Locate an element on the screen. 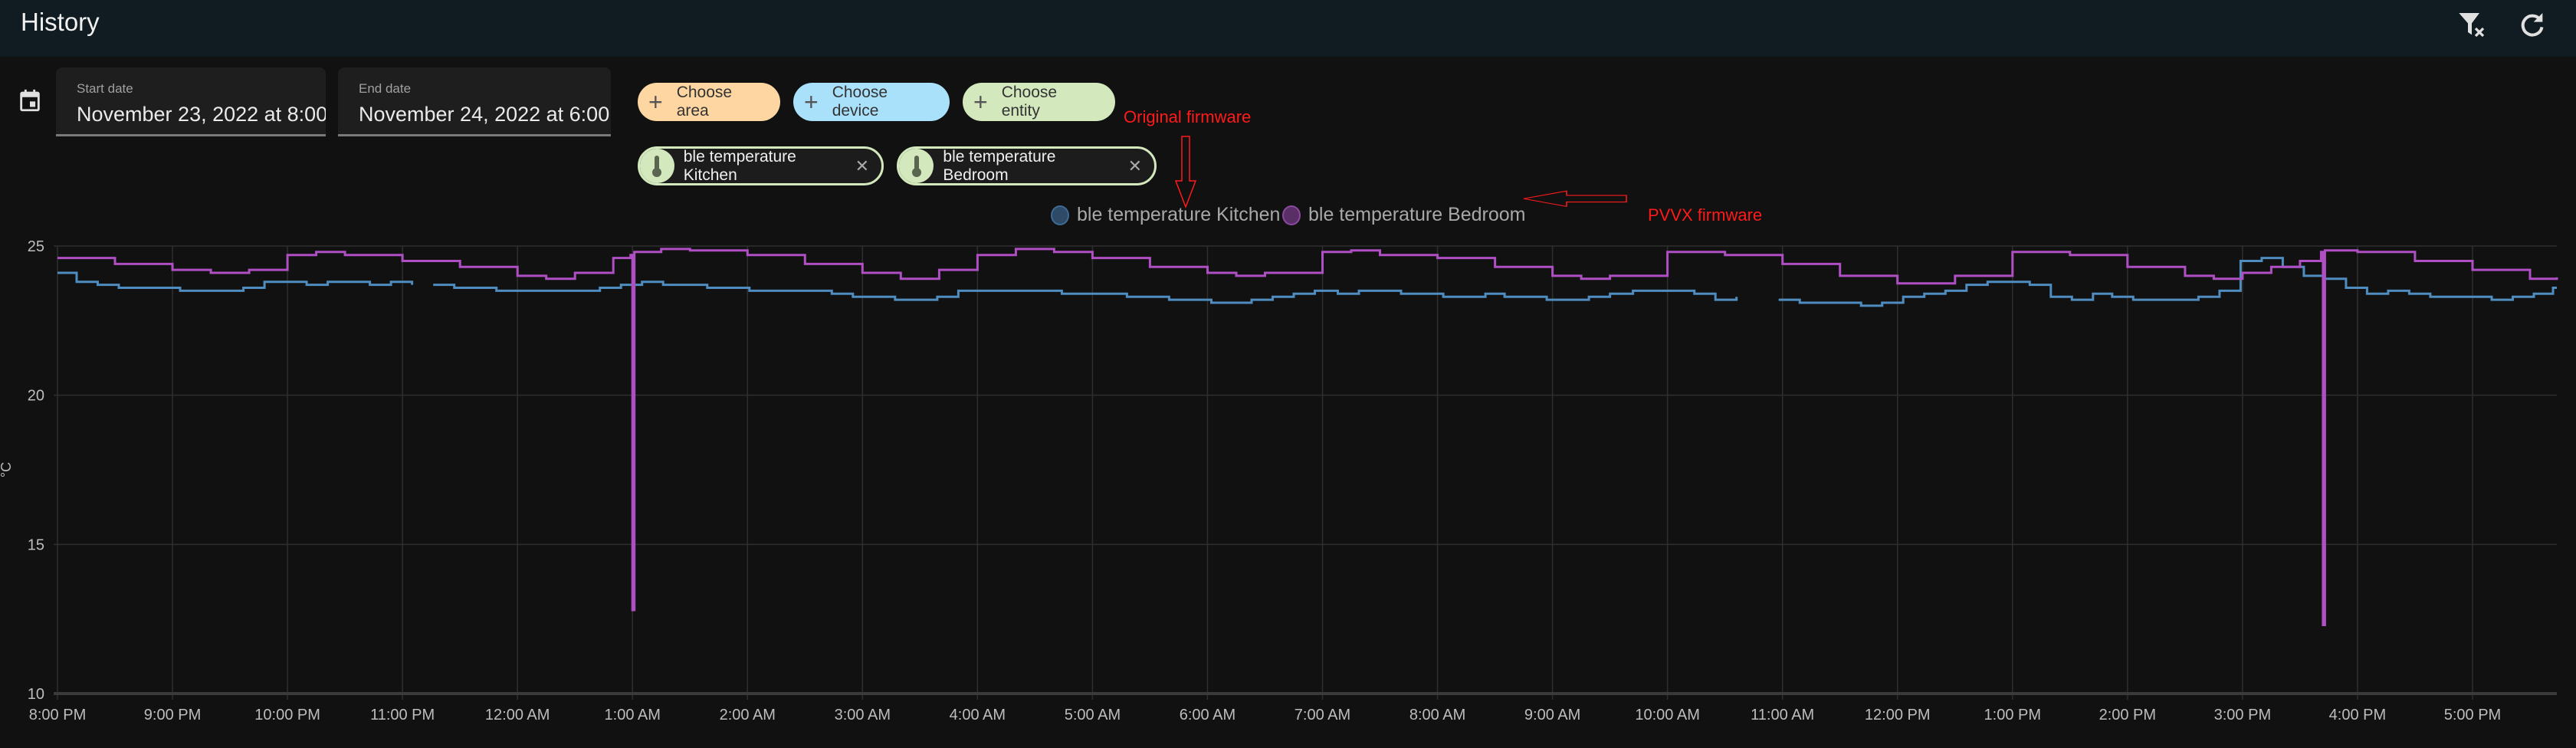 Image resolution: width=2576 pixels, height=748 pixels. refresh-icon is located at coordinates (2532, 25).